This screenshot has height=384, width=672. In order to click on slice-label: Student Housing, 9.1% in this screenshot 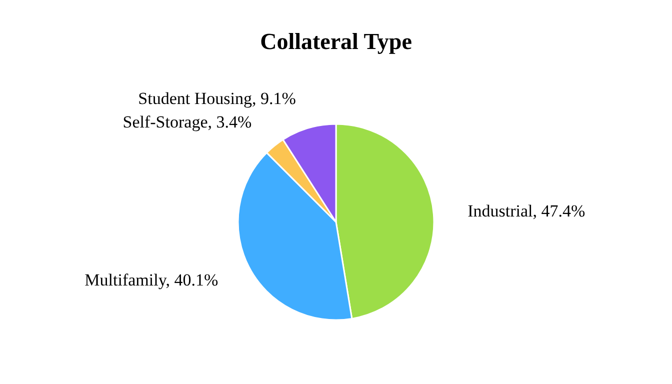, I will do `click(217, 98)`.